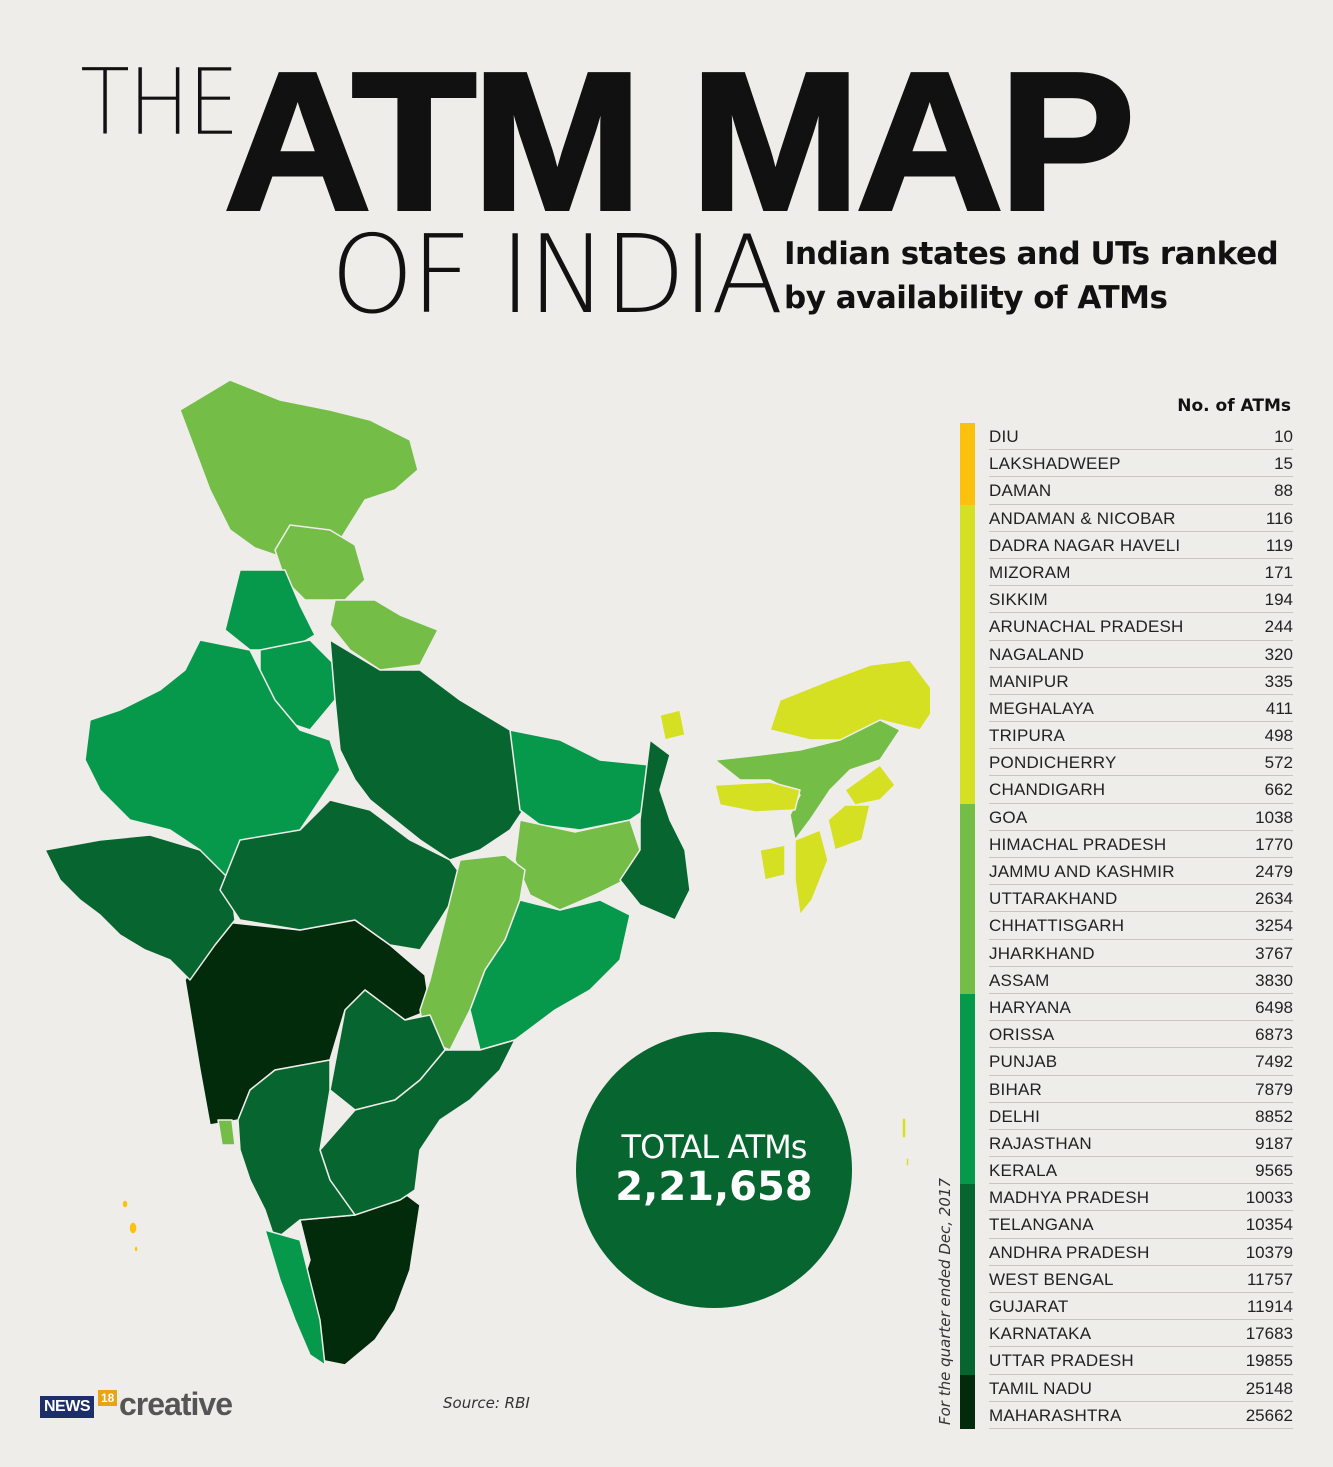 The height and width of the screenshot is (1467, 1333). I want to click on table-row: RAJASTHAN 9187, so click(1126, 1143).